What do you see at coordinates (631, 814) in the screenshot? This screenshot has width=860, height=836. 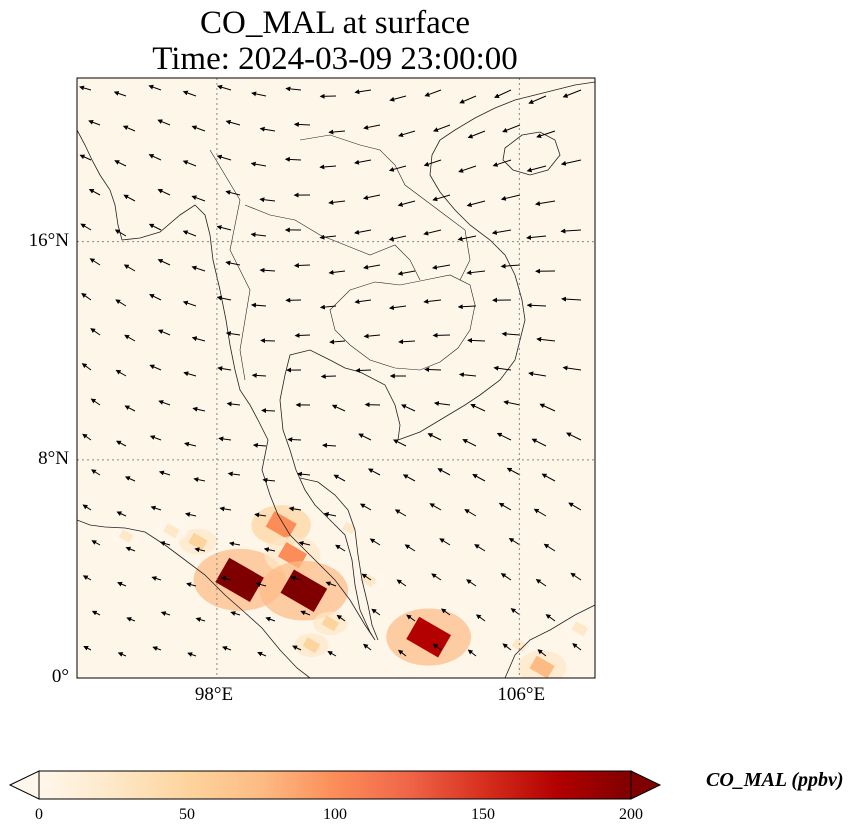 I see `colorbar-tick-label: 200` at bounding box center [631, 814].